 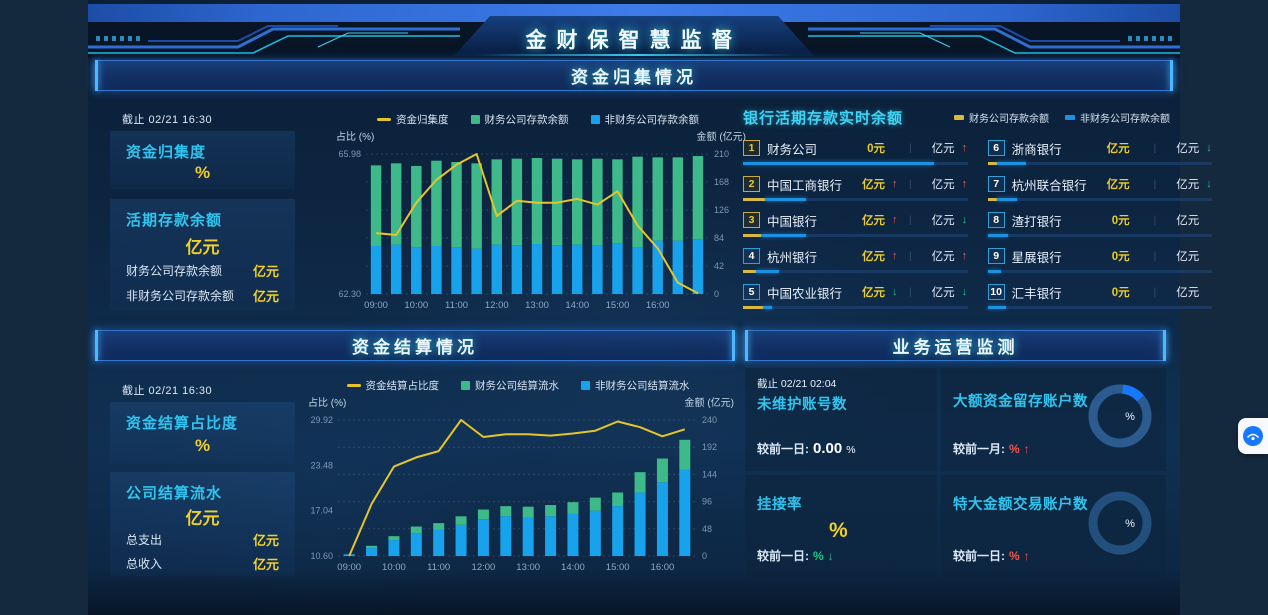 What do you see at coordinates (751, 184) in the screenshot?
I see `rank-badge: 2` at bounding box center [751, 184].